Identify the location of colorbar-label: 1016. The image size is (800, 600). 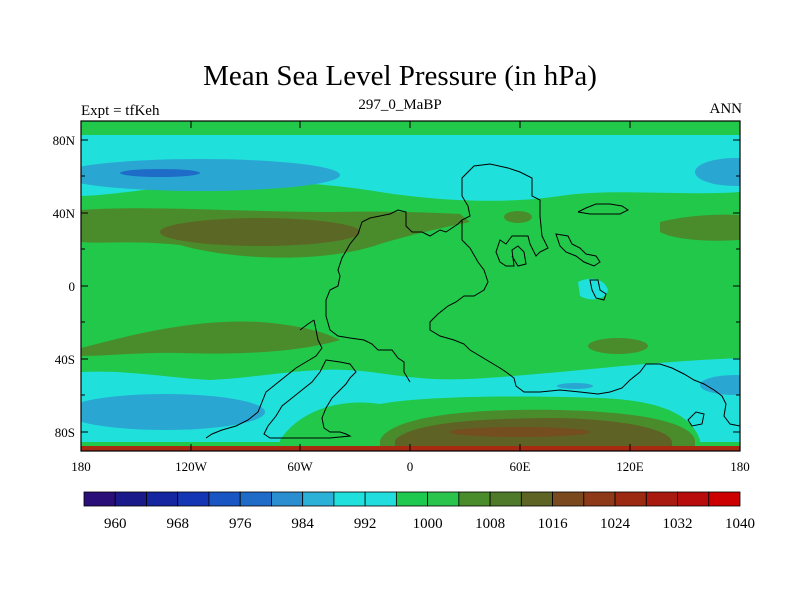
(553, 524).